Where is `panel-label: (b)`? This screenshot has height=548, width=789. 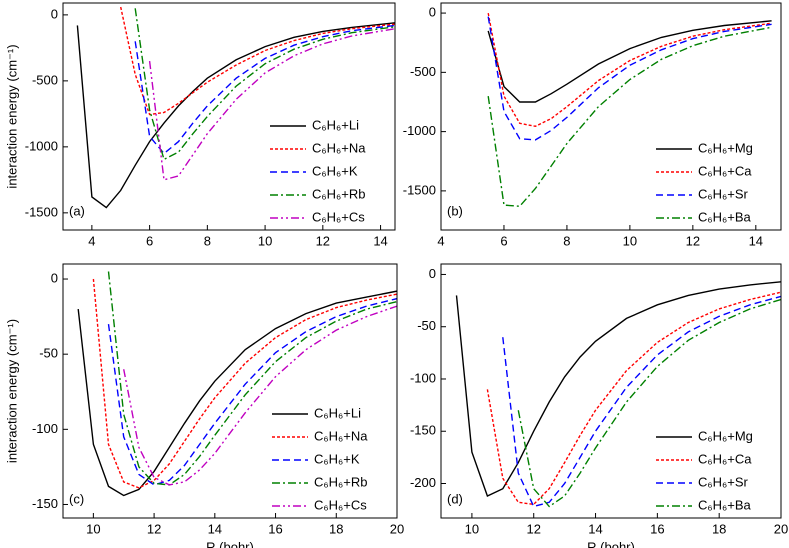 panel-label: (b) is located at coordinates (455, 210).